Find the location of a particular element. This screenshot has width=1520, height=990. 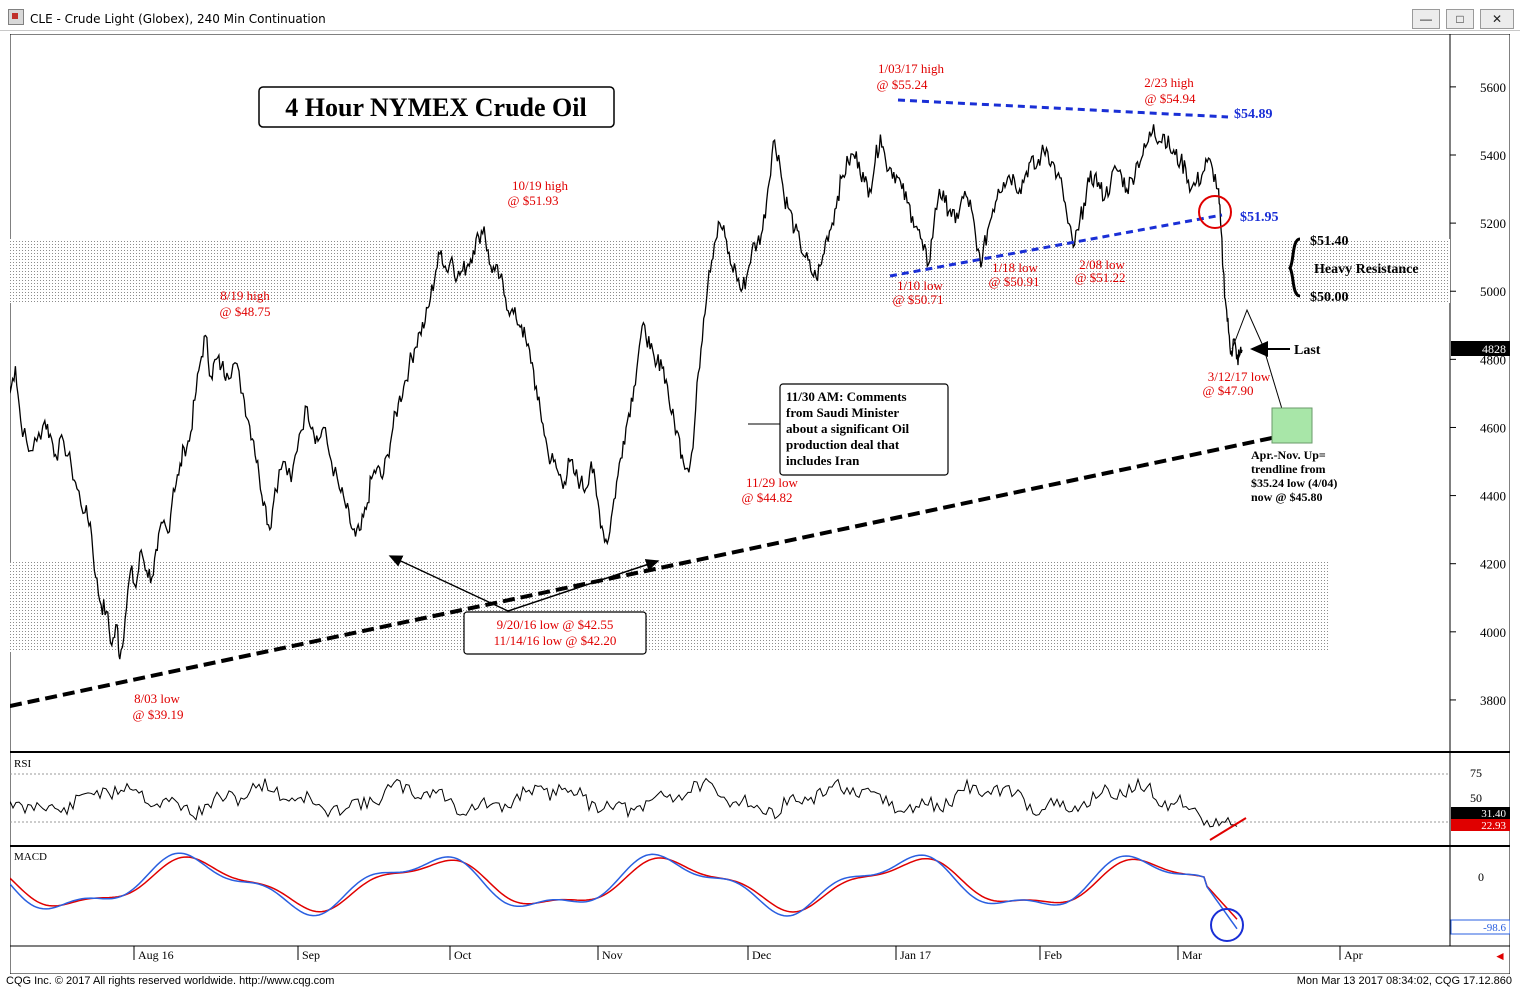

macd-title: MACD is located at coordinates (30, 857).